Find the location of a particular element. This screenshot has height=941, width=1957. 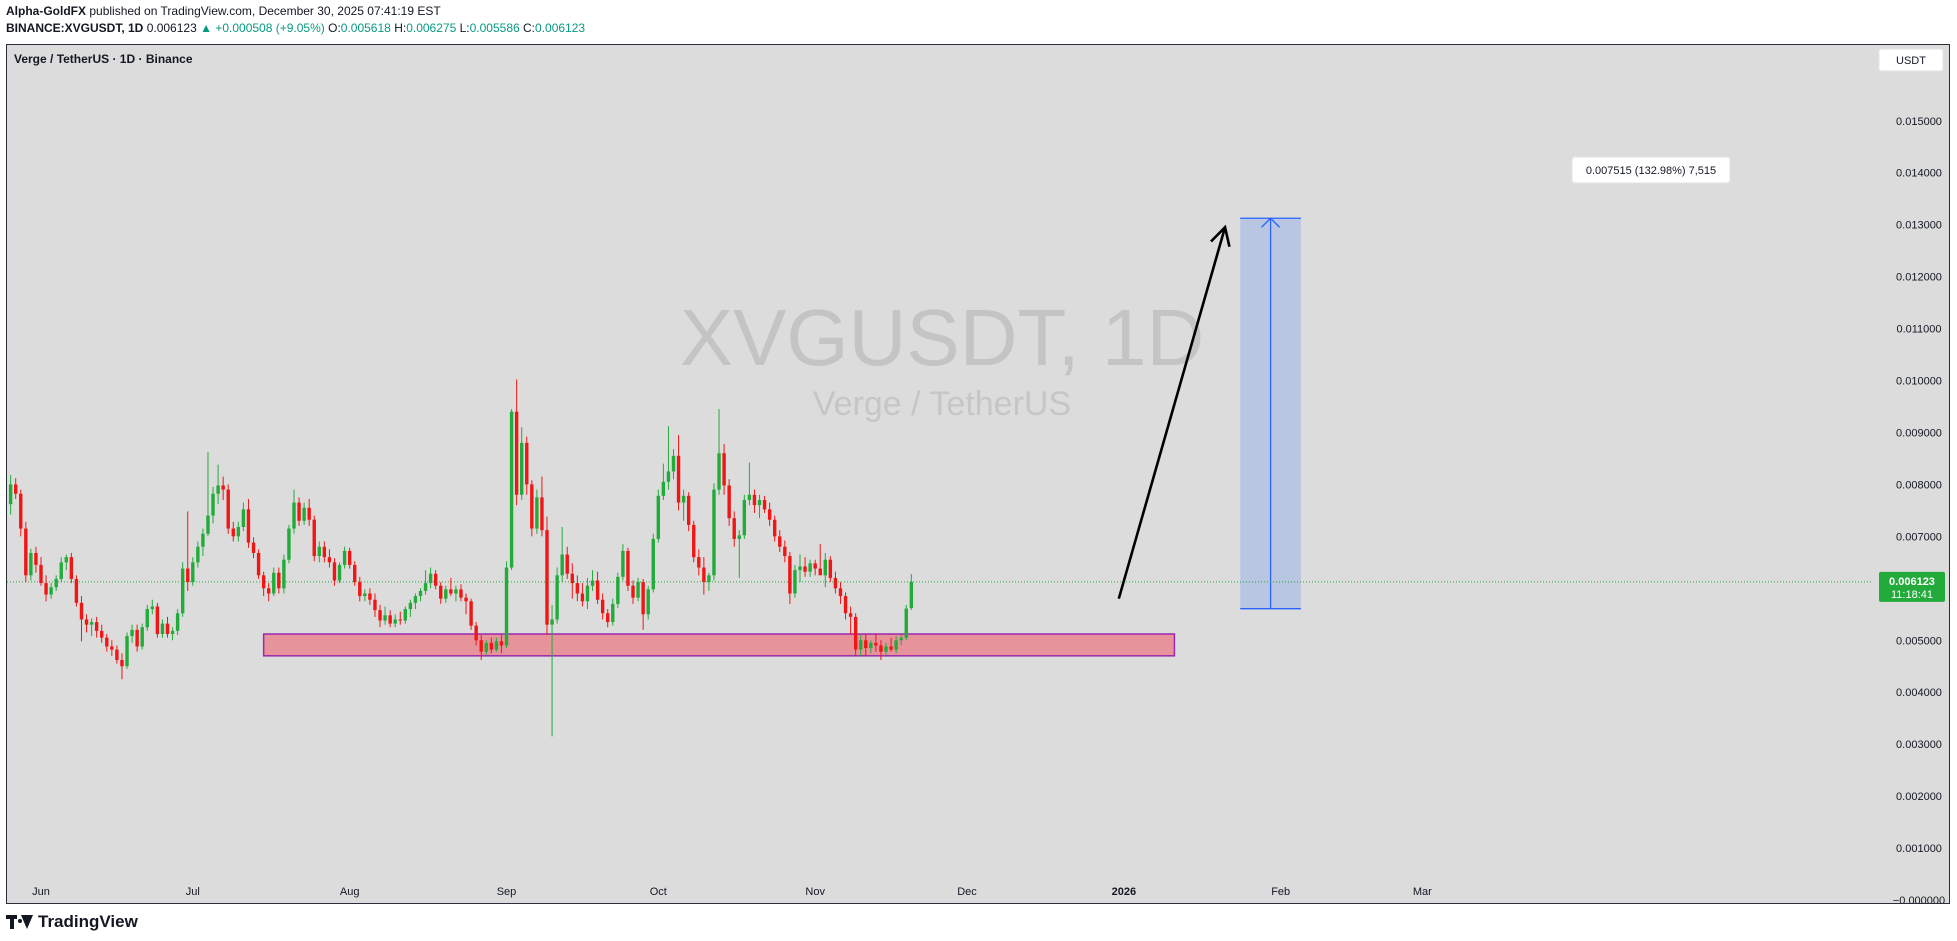

watermark-name: Verge / TetherUS is located at coordinates (942, 404).